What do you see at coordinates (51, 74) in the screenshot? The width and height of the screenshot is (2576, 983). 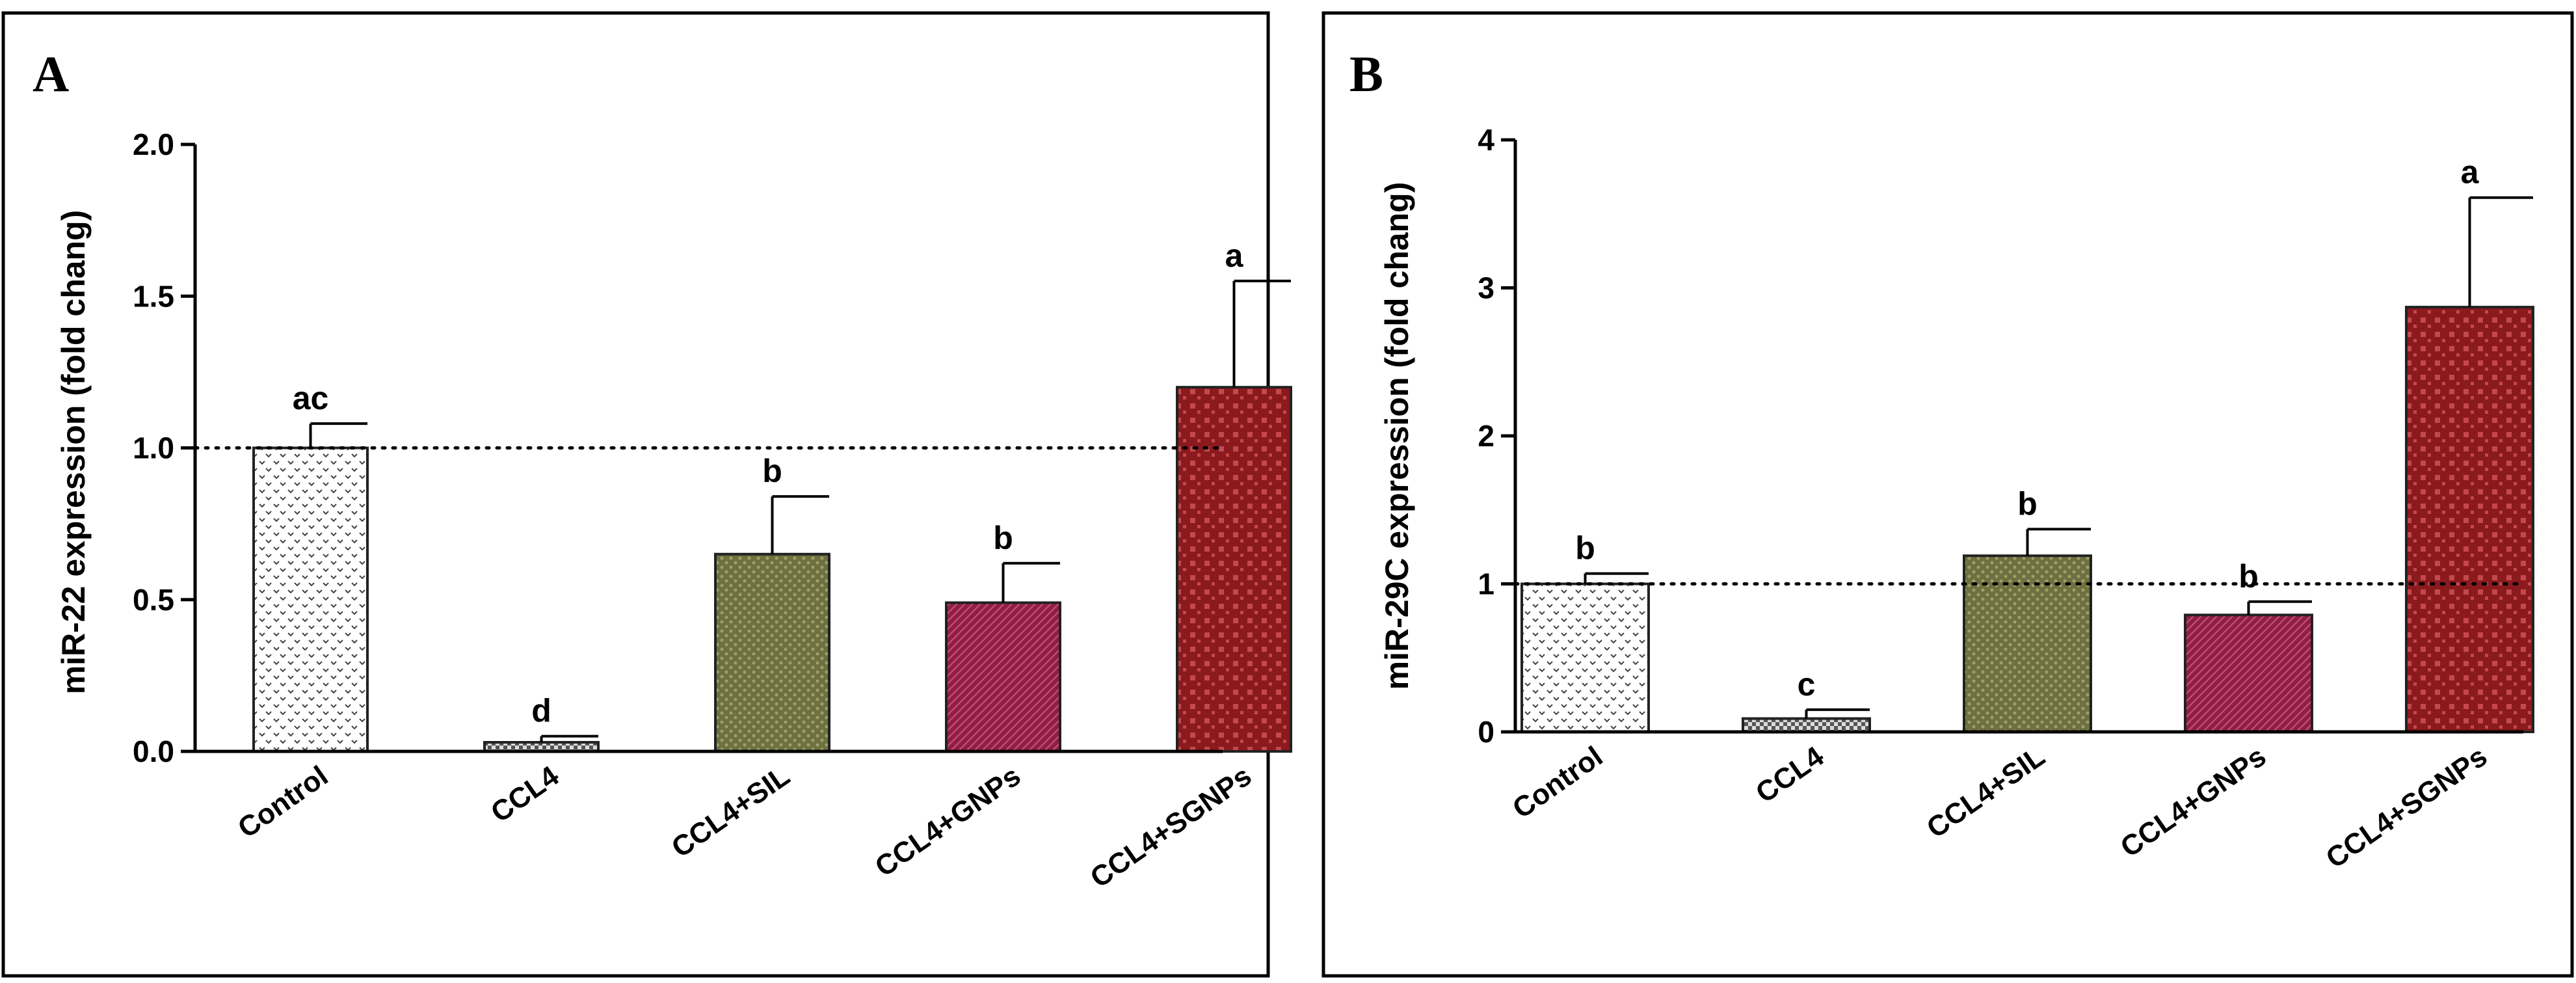 I see `panel-a-letter: A` at bounding box center [51, 74].